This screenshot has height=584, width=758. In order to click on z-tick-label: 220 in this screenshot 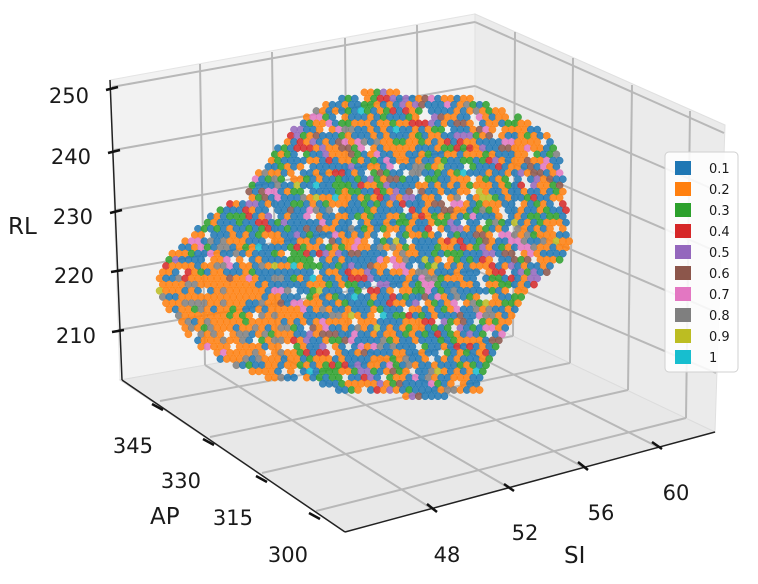, I will do `click(74, 276)`.